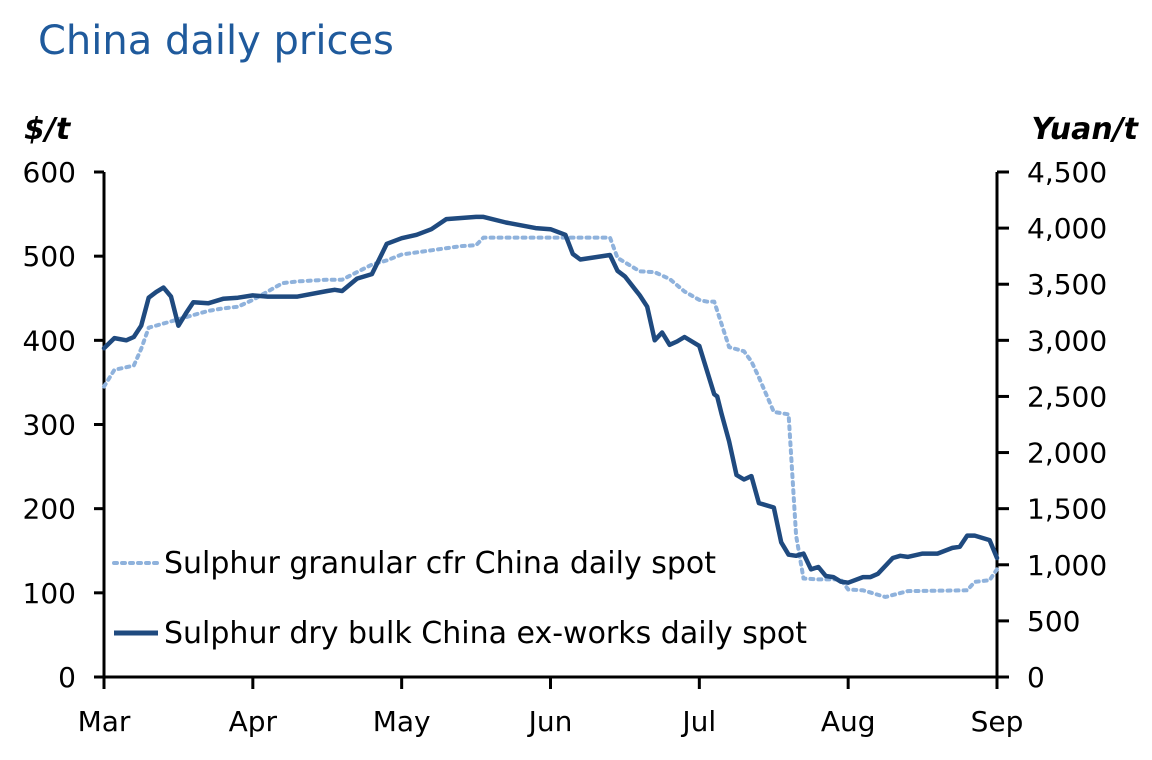 The image size is (1152, 760). What do you see at coordinates (550, 721) in the screenshot?
I see `x-tick-label: Jun` at bounding box center [550, 721].